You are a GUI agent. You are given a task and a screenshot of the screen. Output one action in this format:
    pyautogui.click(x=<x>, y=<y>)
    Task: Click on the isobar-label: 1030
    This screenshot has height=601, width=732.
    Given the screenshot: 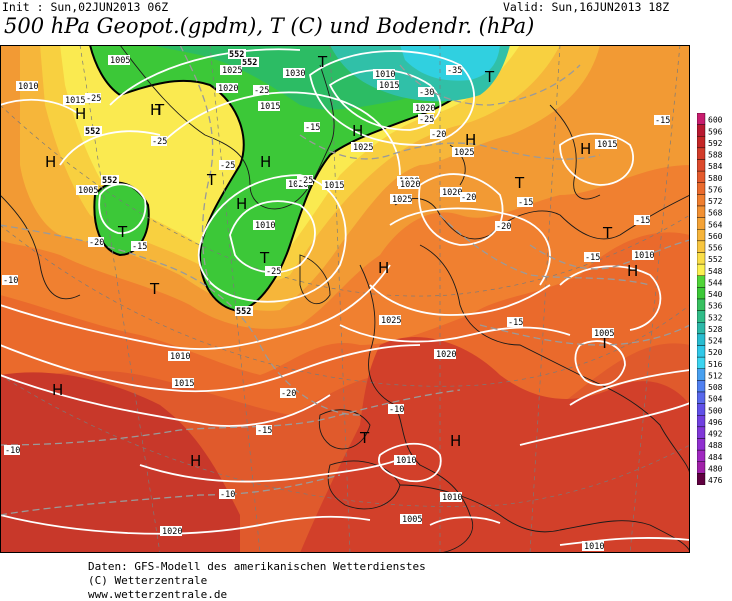 What is the action you would take?
    pyautogui.click(x=294, y=73)
    